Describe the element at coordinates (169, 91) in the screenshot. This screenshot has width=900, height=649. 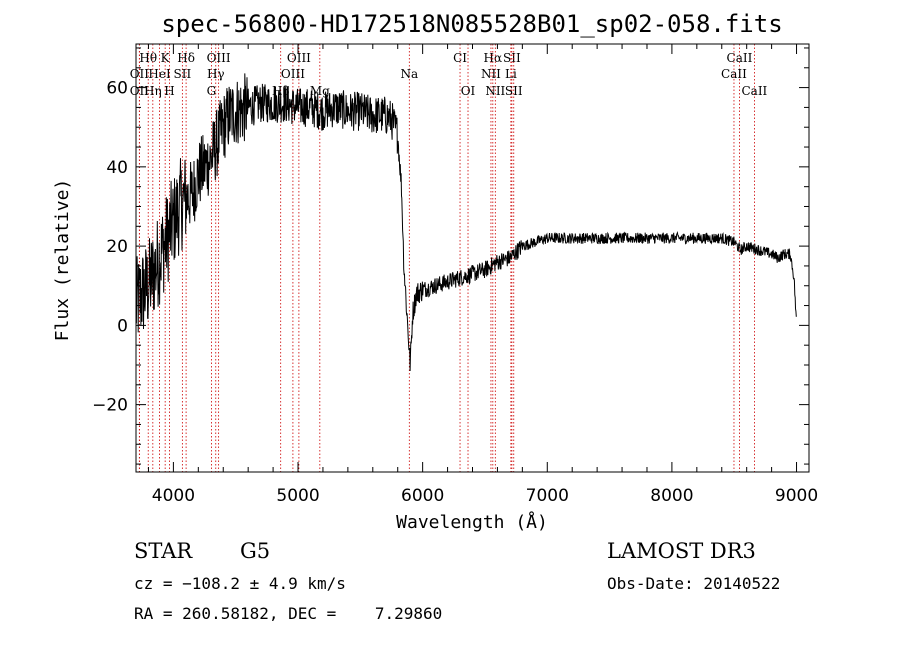
I see `line-marker-label: H` at that location.